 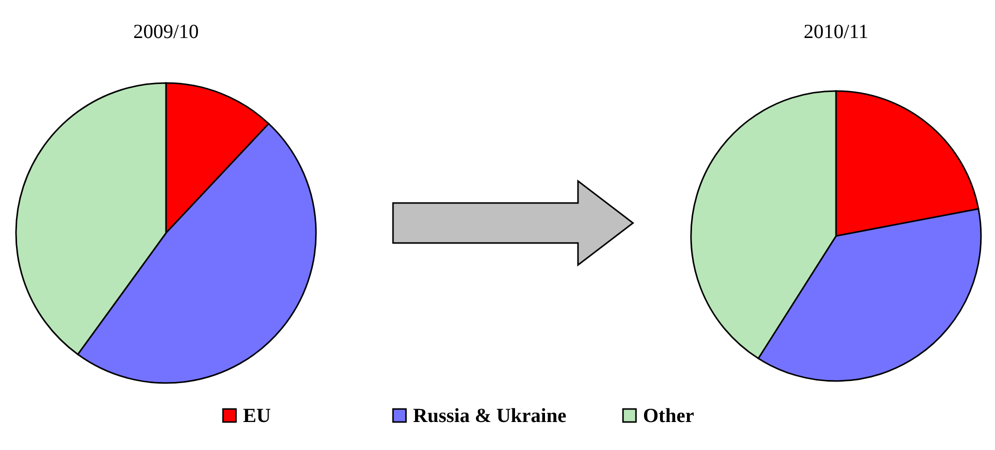 I want to click on legend-label: Other, so click(x=668, y=416).